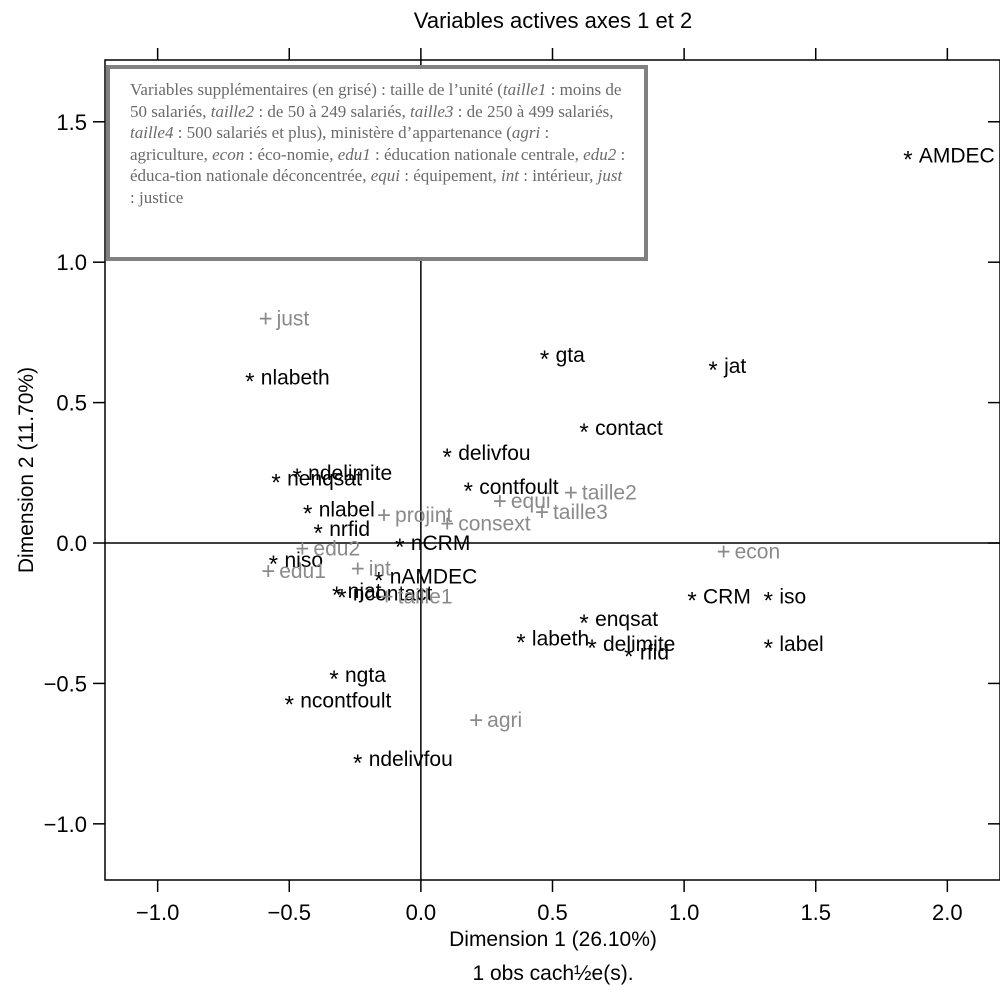  I want to click on note-key-taille4: taille4, so click(152, 133).